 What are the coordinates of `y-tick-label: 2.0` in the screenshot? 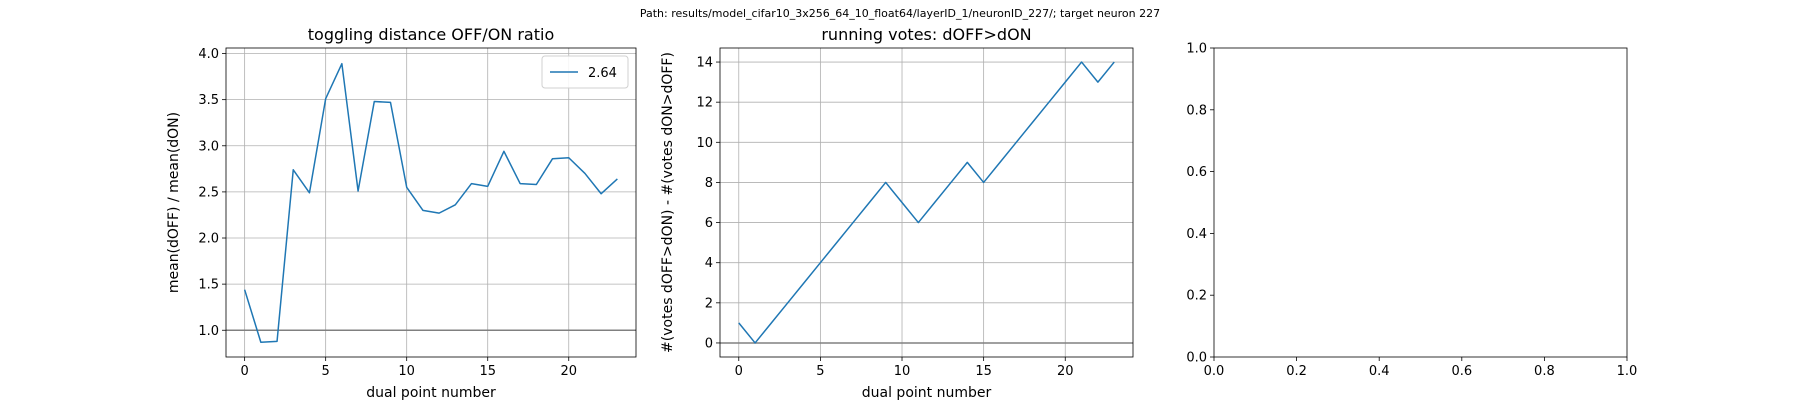 It's located at (208, 239).